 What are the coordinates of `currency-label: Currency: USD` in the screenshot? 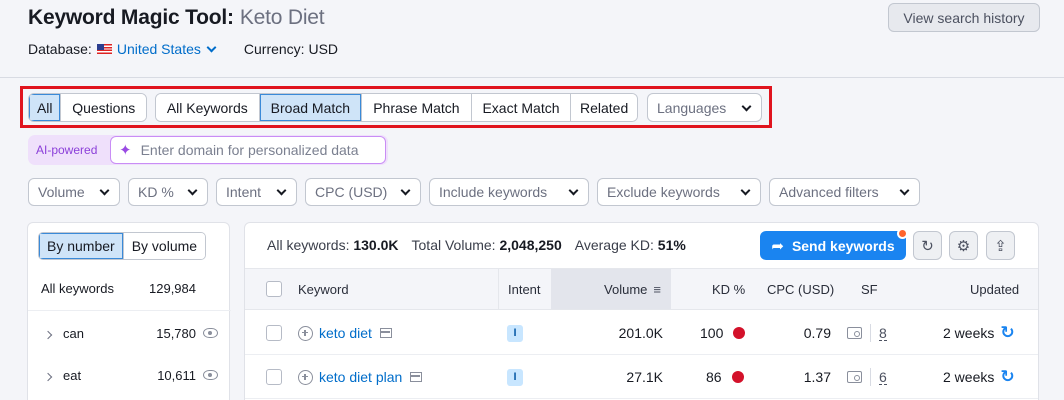 It's located at (291, 49).